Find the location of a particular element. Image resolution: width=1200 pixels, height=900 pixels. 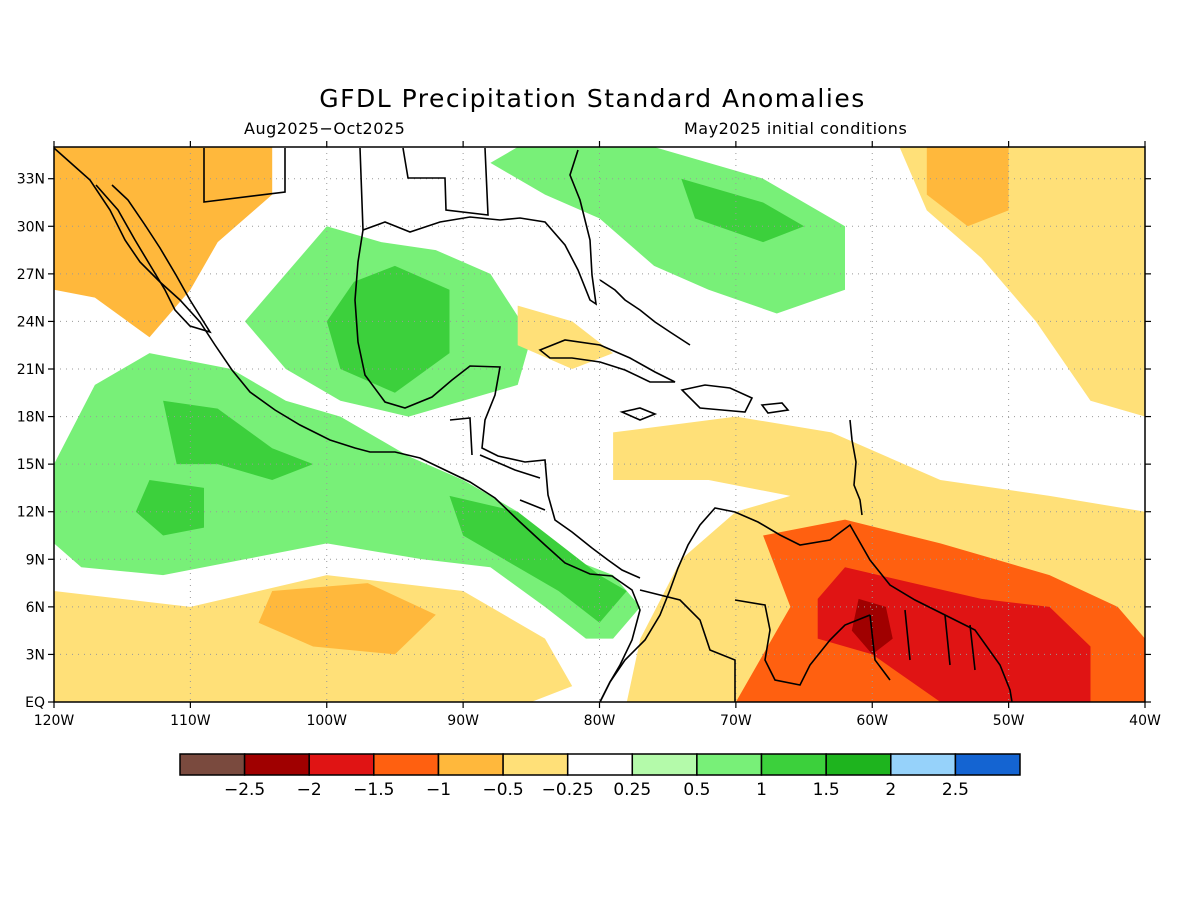

guianas-borders is located at coordinates (922, 645).